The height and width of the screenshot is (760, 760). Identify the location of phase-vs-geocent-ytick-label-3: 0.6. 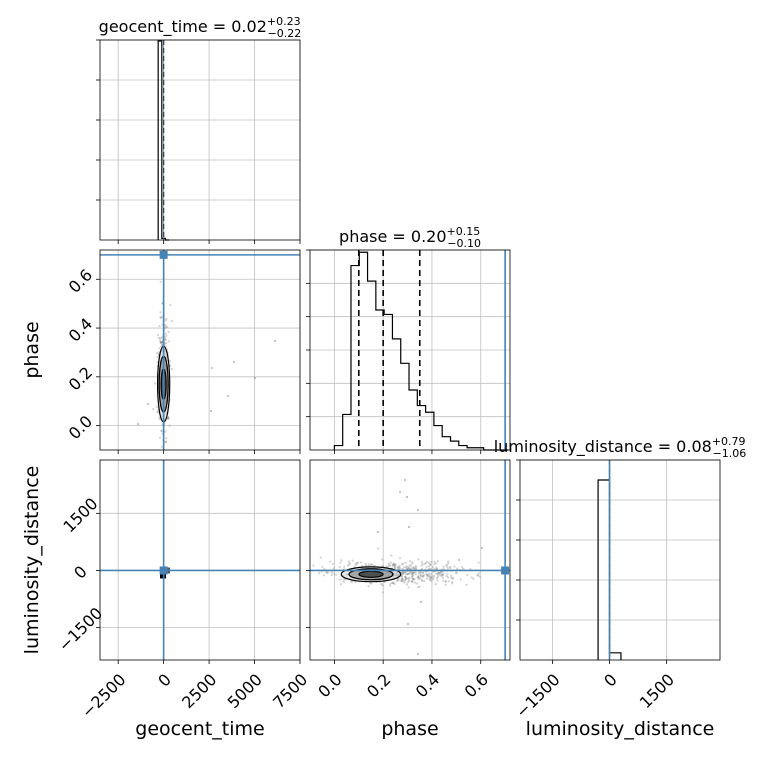
(80, 280).